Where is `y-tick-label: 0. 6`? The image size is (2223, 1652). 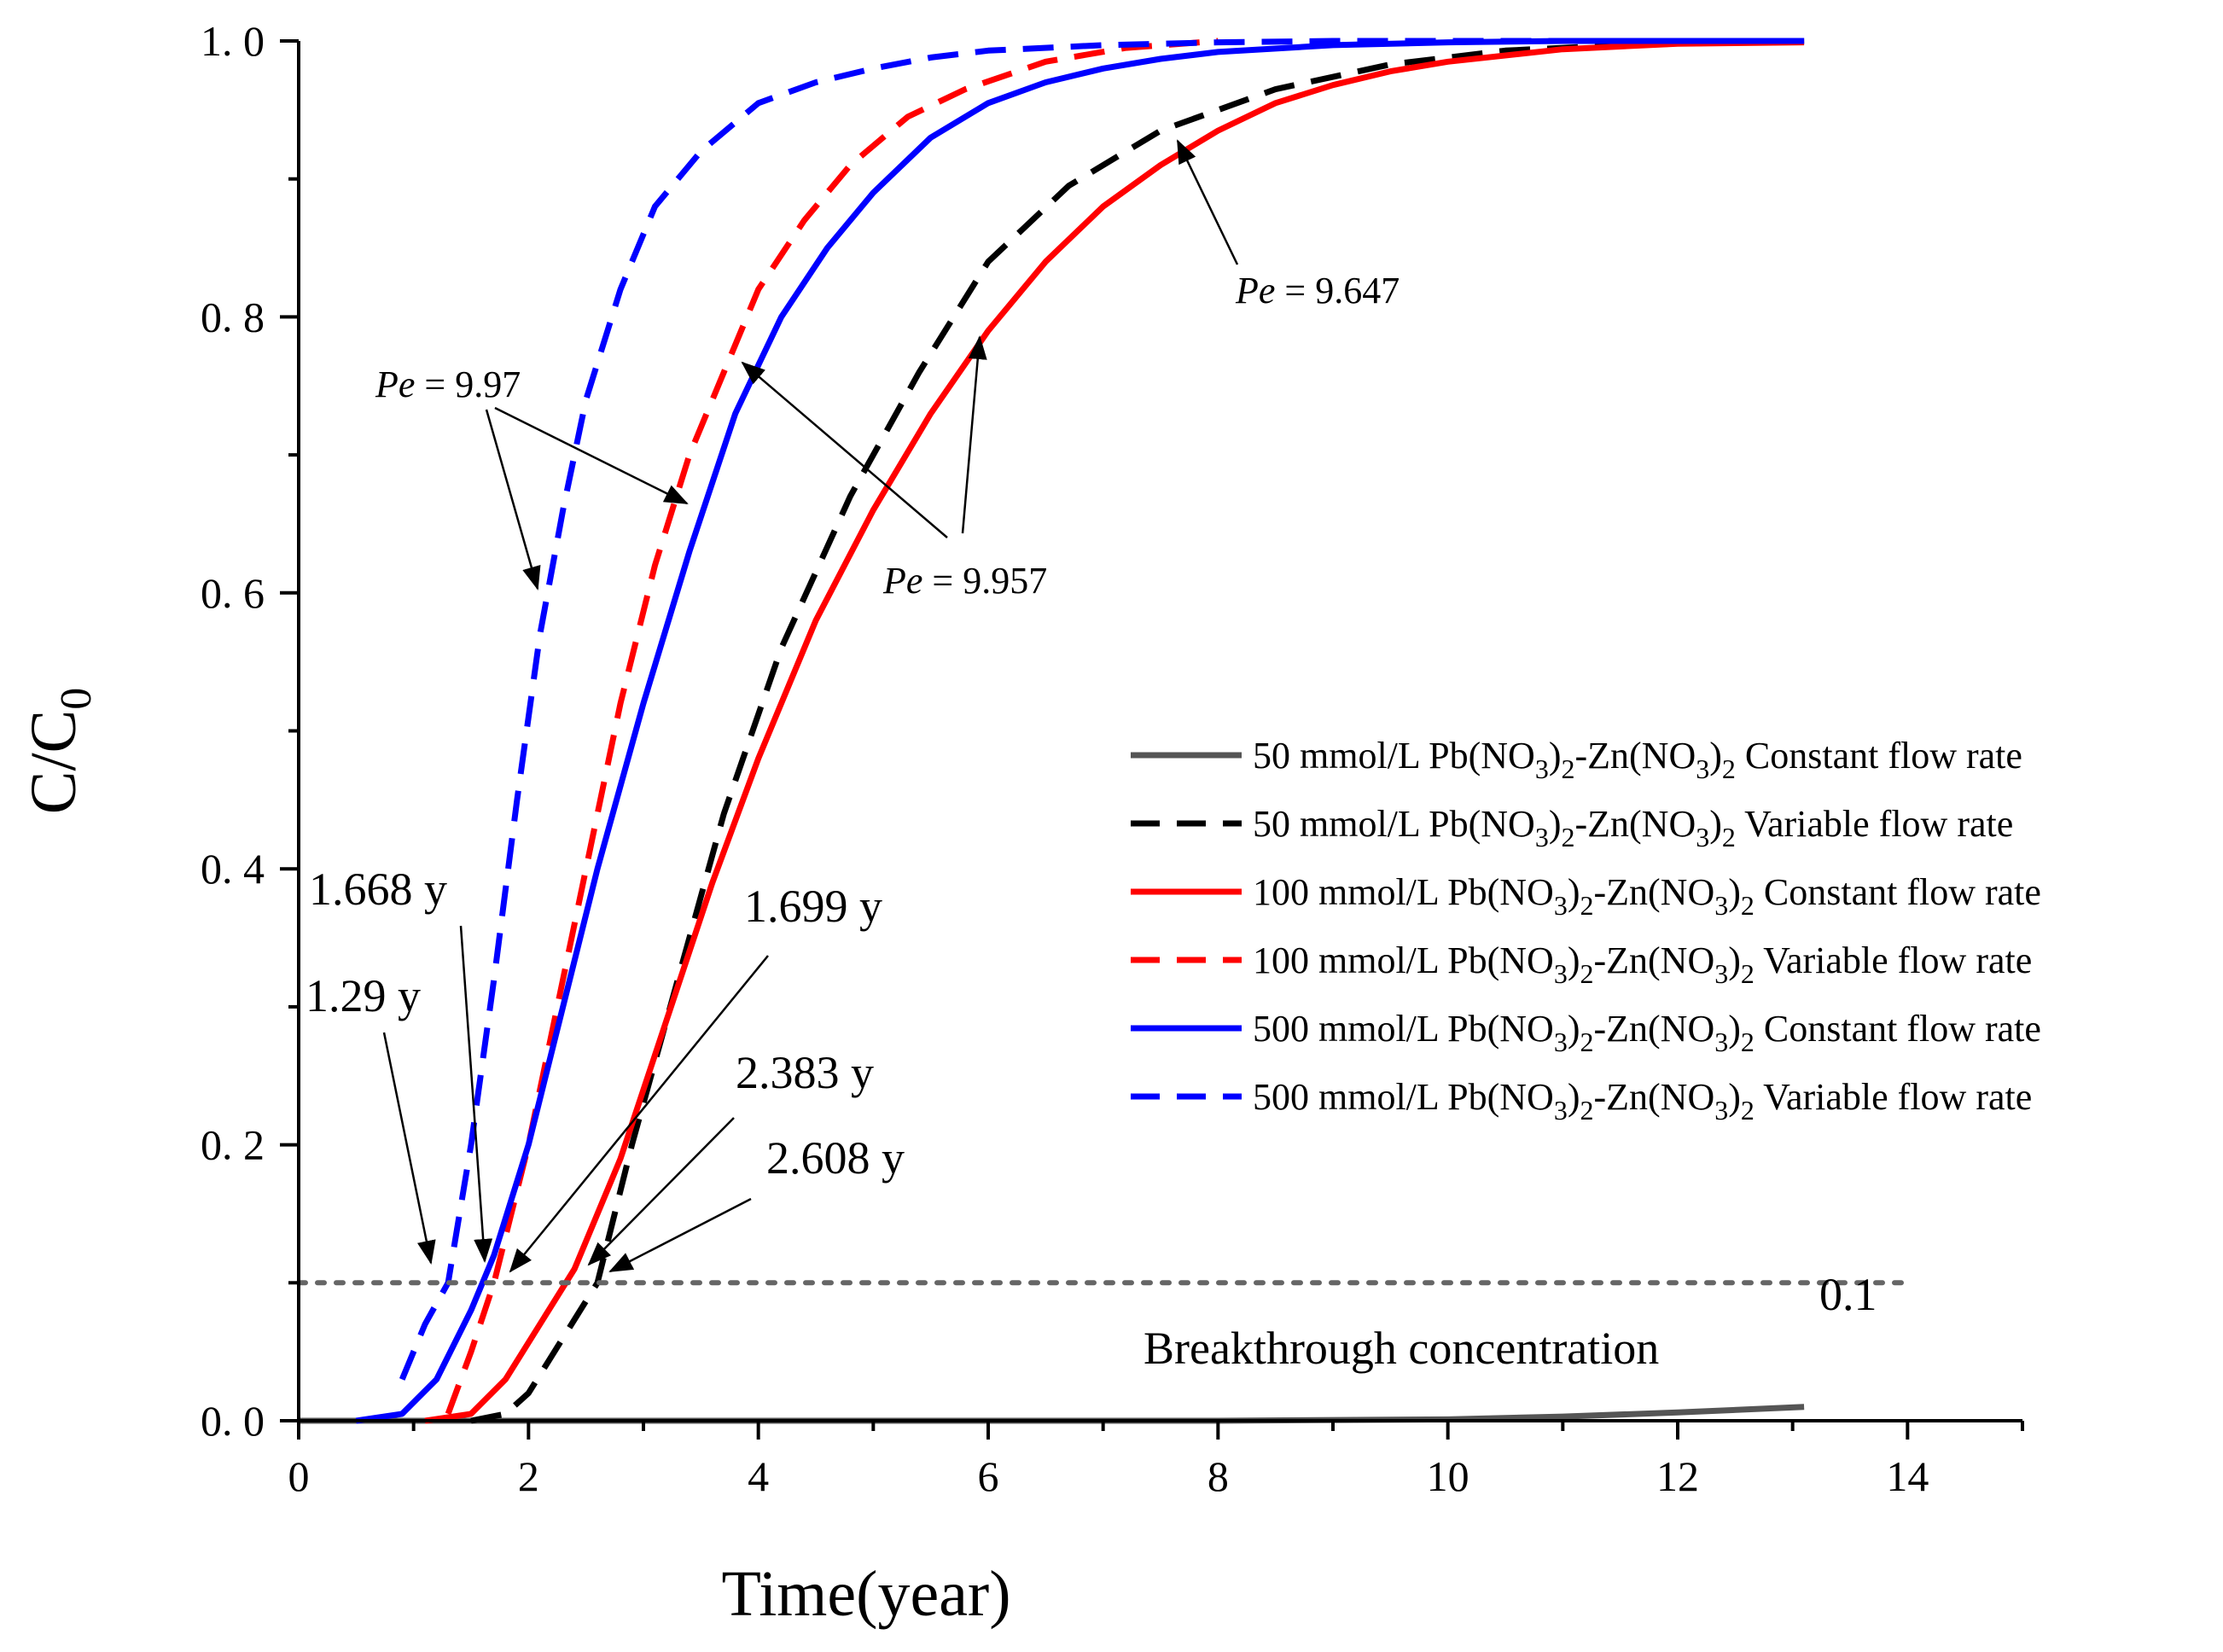 y-tick-label: 0. 6 is located at coordinates (233, 593).